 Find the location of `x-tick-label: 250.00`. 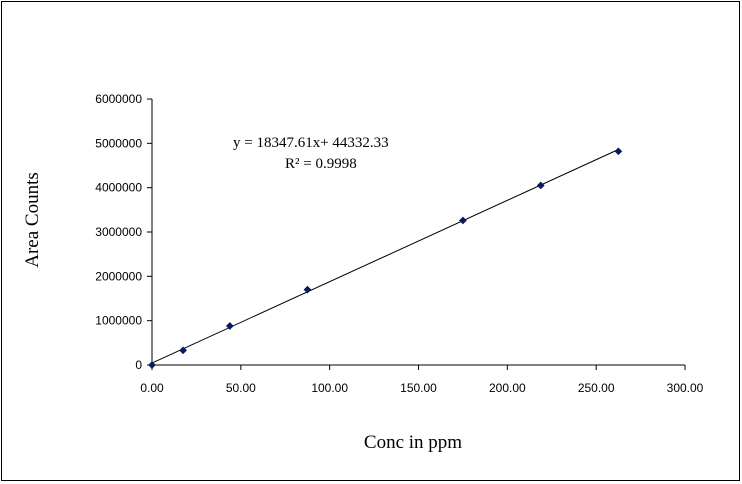

x-tick-label: 250.00 is located at coordinates (596, 388).